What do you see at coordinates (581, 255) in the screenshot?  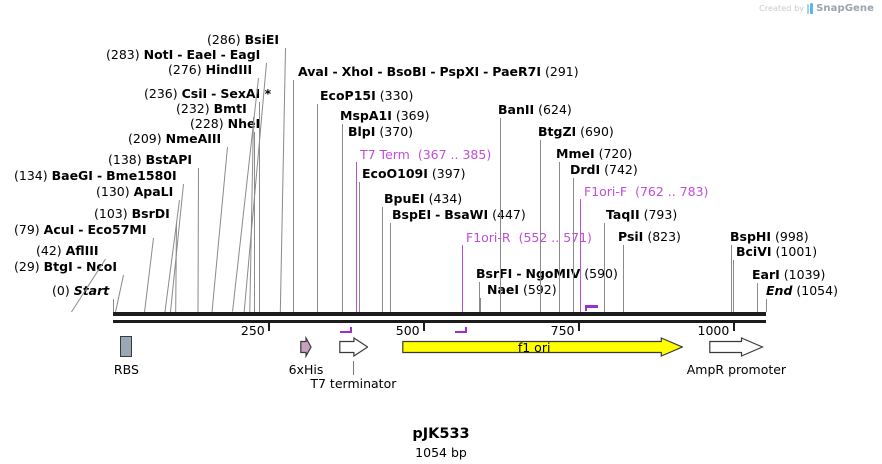 I see `primer-leader-f1ori_f` at bounding box center [581, 255].